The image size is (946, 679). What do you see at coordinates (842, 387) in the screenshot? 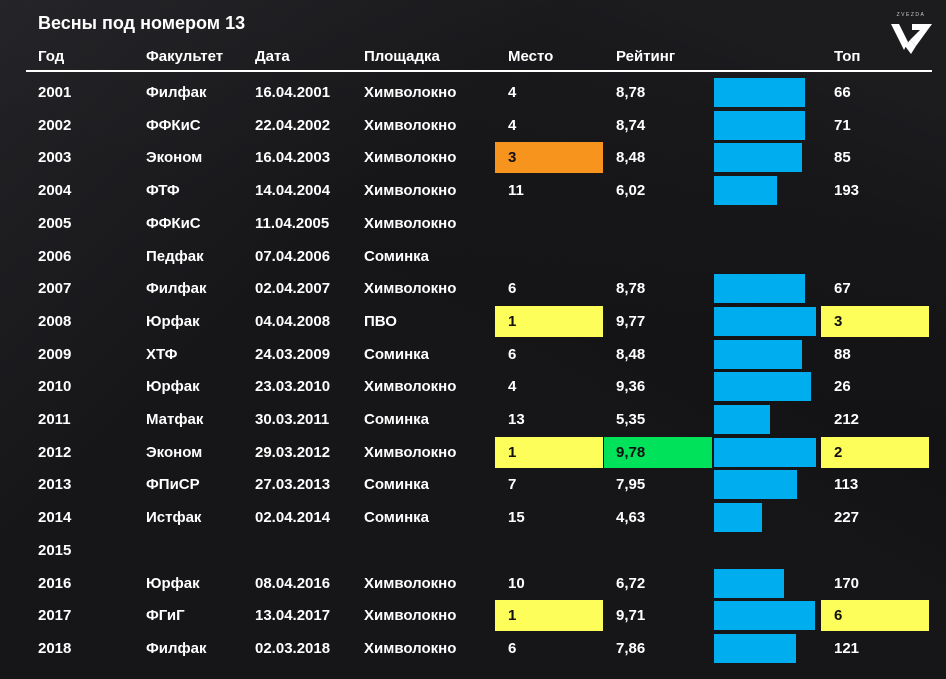
I see `top-cell: 26` at bounding box center [842, 387].